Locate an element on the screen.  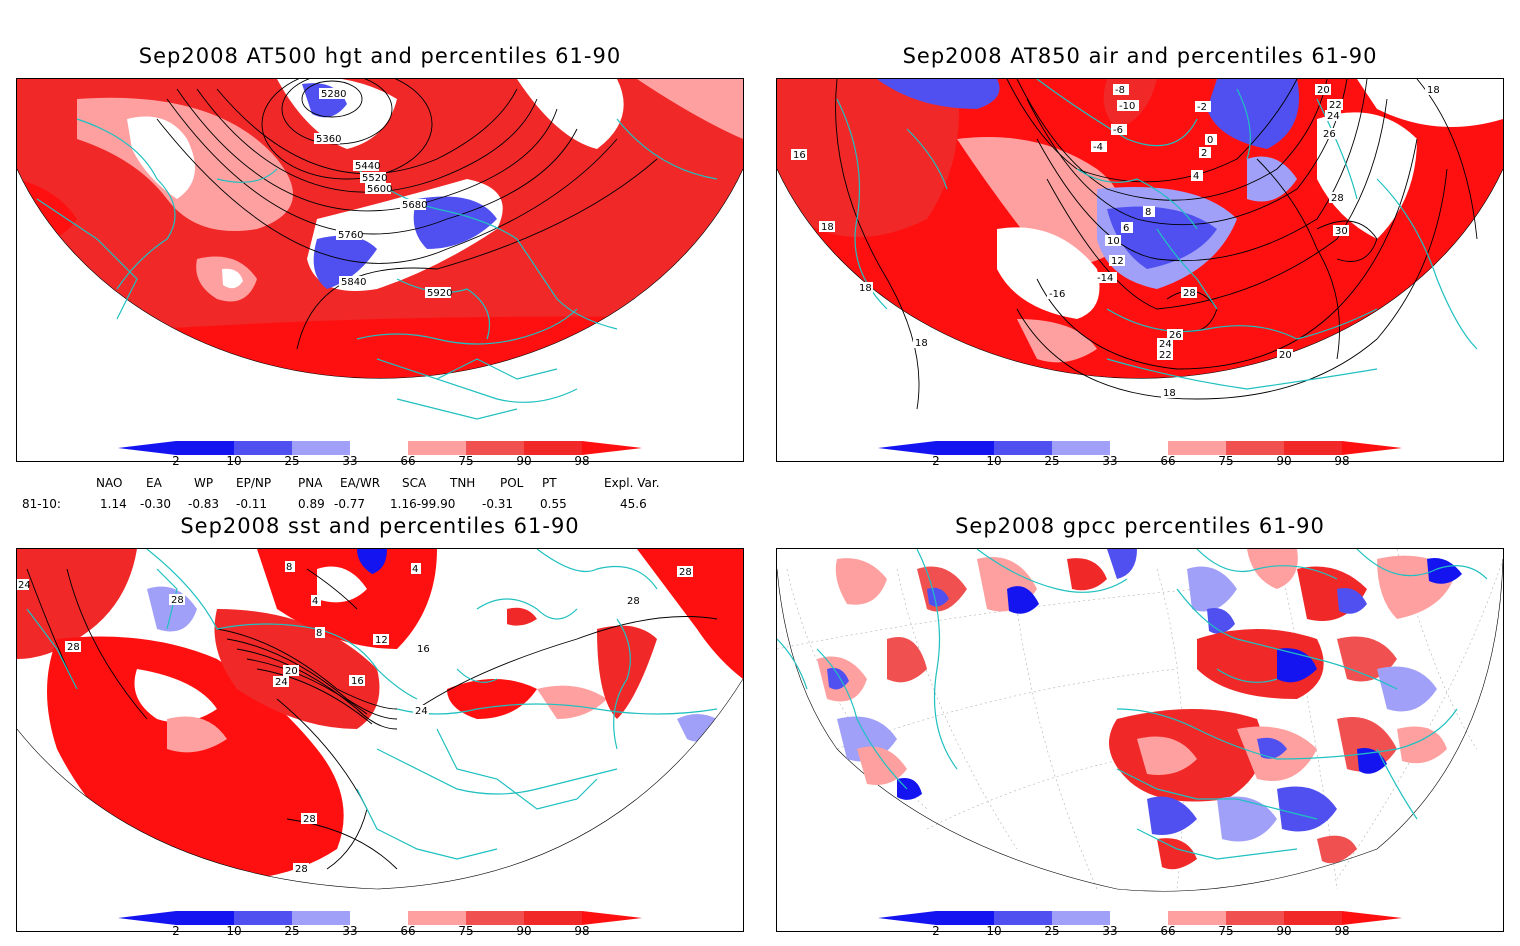
colorbar-sst: 2 10 25 33 66 75 90 98 is located at coordinates (383, 928).